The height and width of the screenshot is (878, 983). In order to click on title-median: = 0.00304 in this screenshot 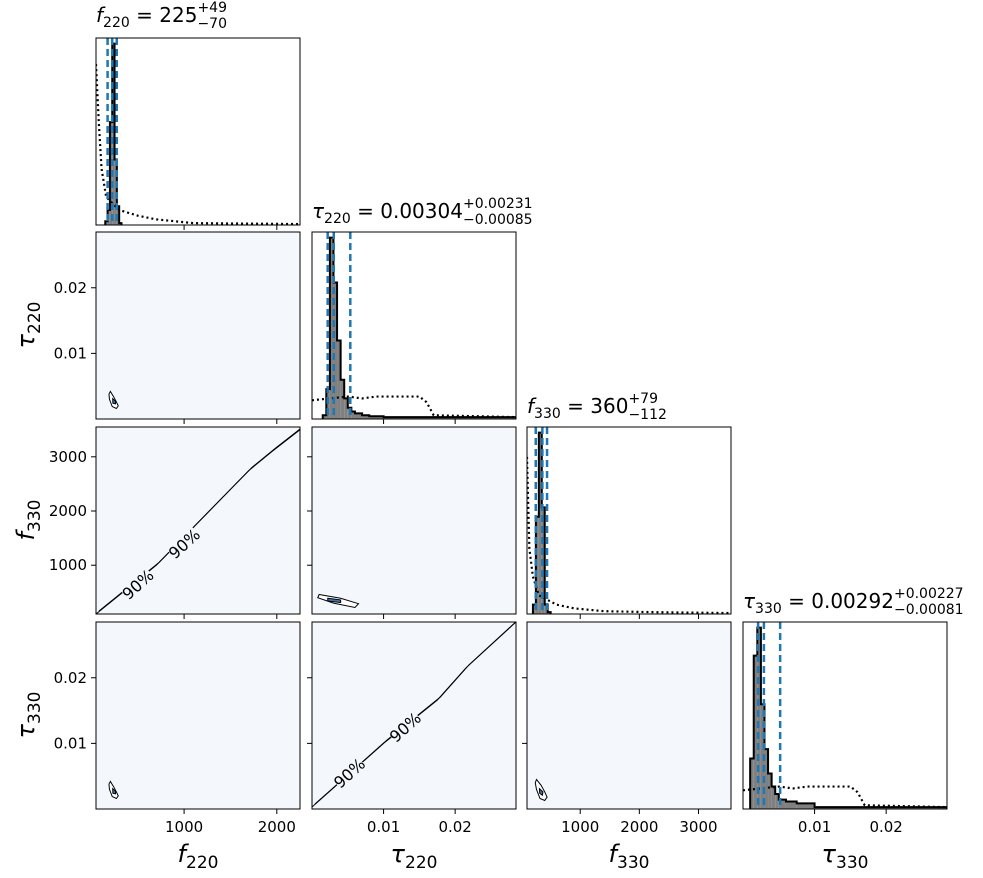, I will do `click(407, 211)`.